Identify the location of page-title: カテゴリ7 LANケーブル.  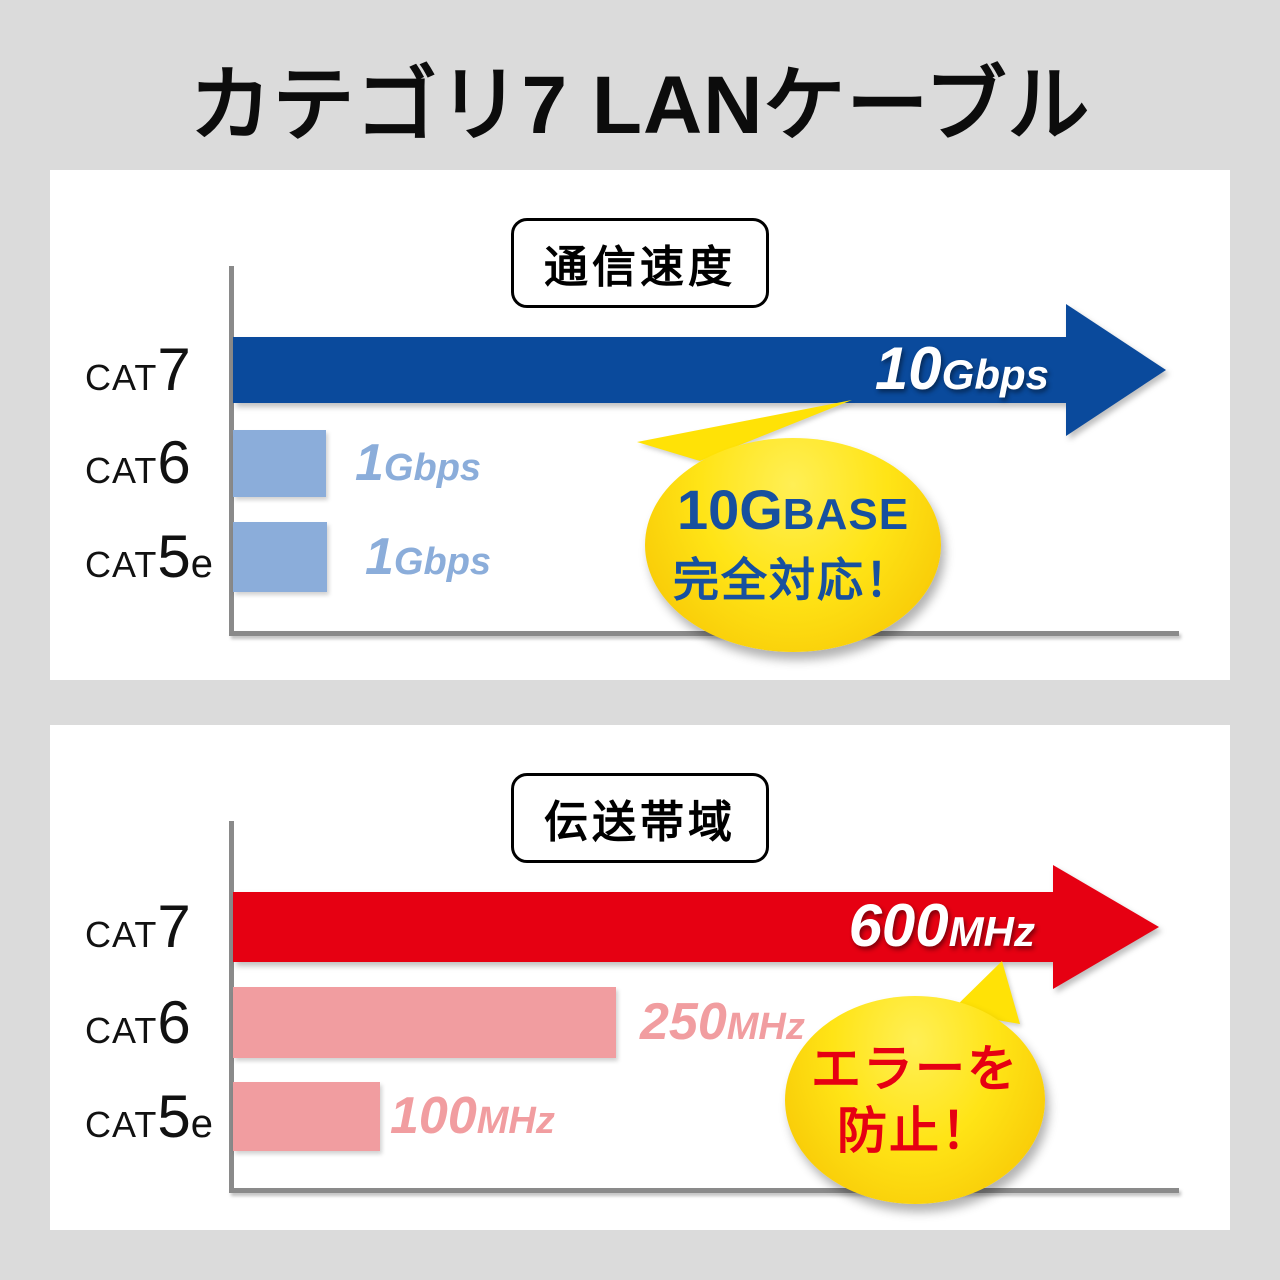
(640, 105).